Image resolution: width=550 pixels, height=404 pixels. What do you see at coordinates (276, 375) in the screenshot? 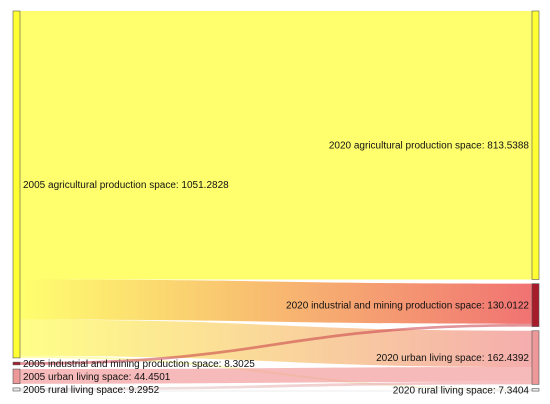
I see `sankey-link-u05-u20` at bounding box center [276, 375].